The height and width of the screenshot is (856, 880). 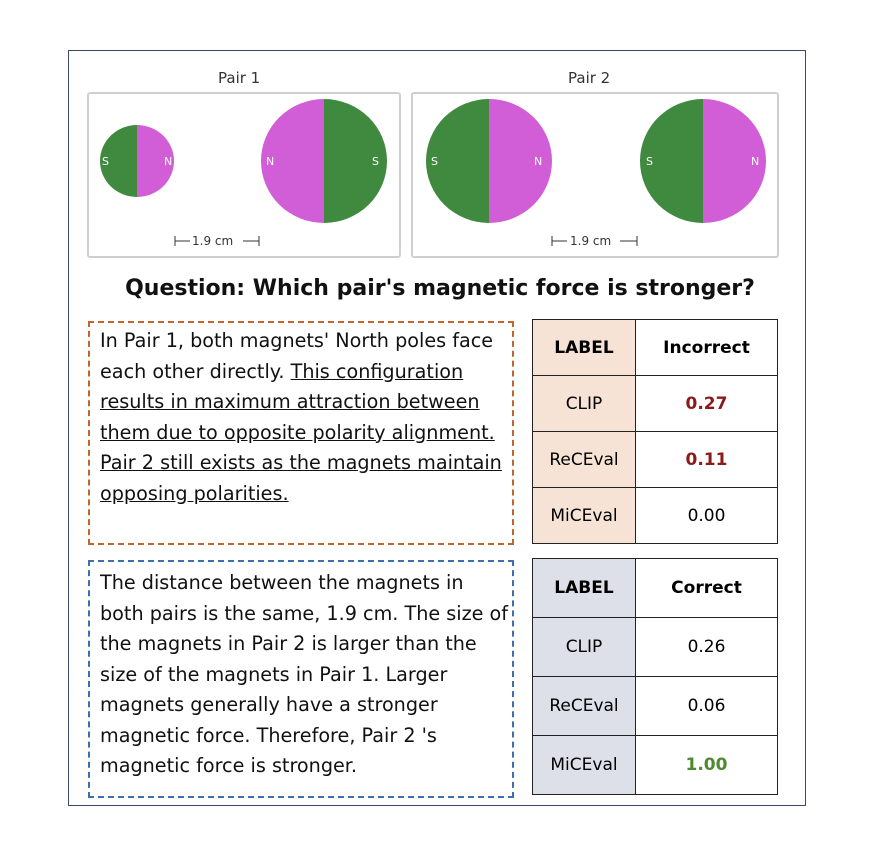 I want to click on table-row: CLIP 0.26, so click(x=655, y=647).